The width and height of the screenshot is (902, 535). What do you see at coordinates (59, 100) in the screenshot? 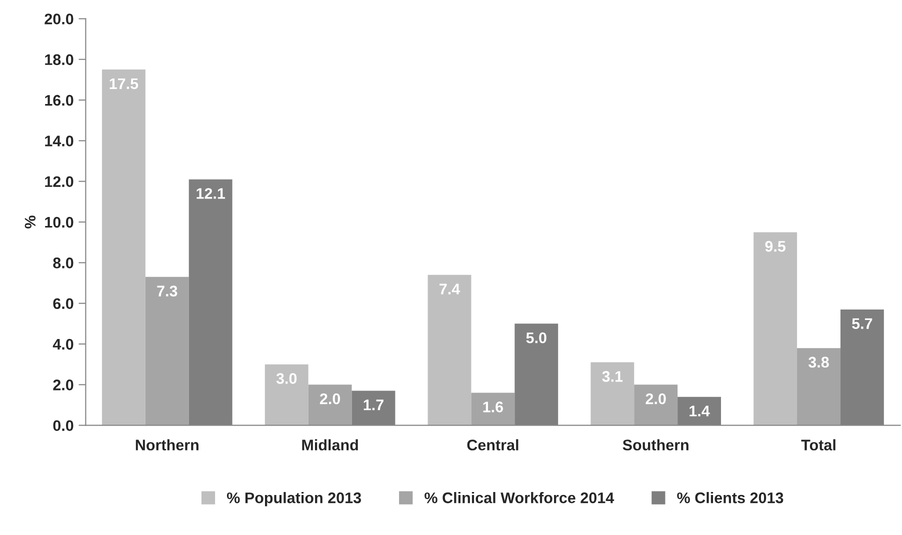
I see `y-tick-label: 16.0` at bounding box center [59, 100].